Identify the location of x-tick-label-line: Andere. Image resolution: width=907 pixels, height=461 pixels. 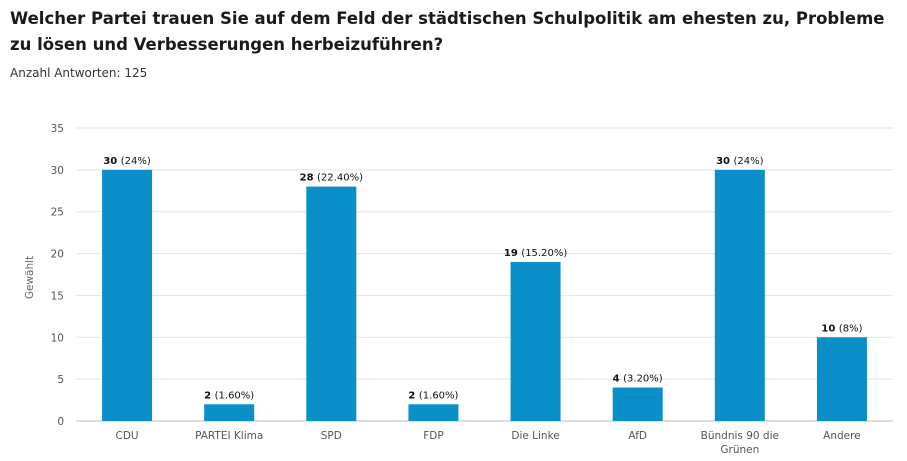
(842, 436).